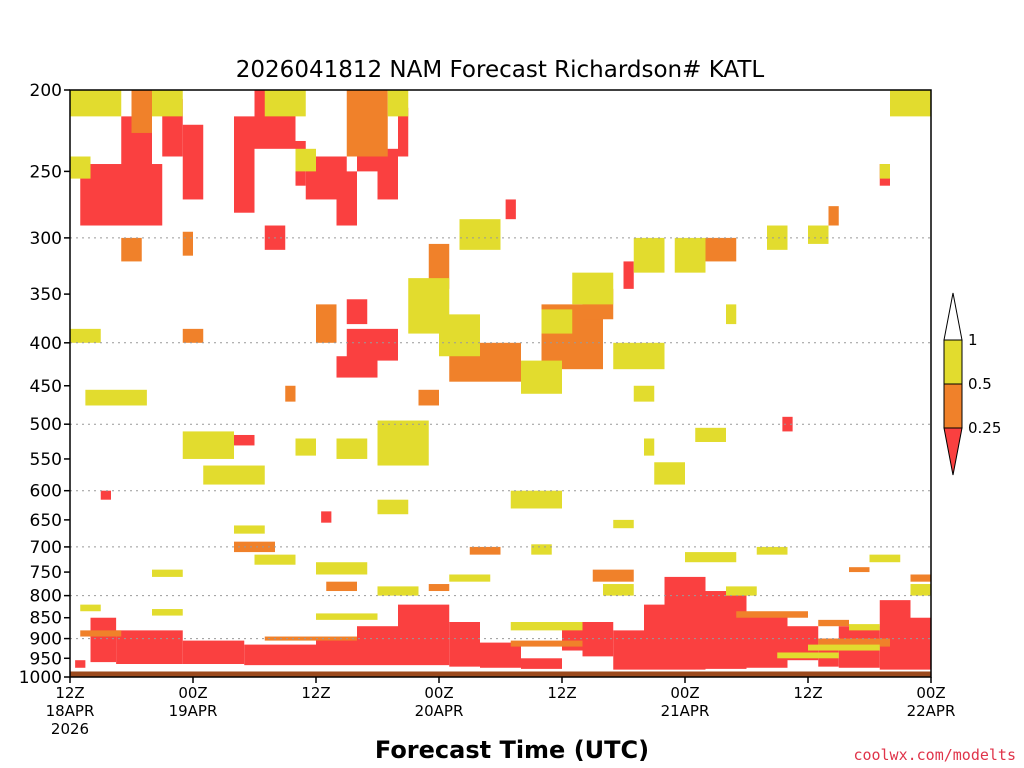 The image size is (1024, 768). I want to click on y-tick-label: 600, so click(46, 492).